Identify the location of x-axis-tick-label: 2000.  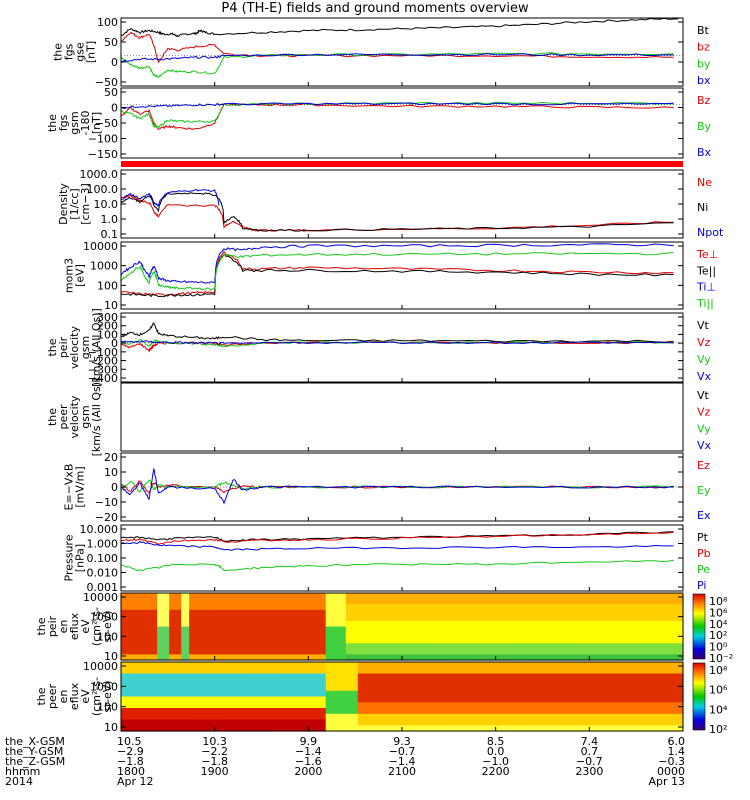
(308, 771).